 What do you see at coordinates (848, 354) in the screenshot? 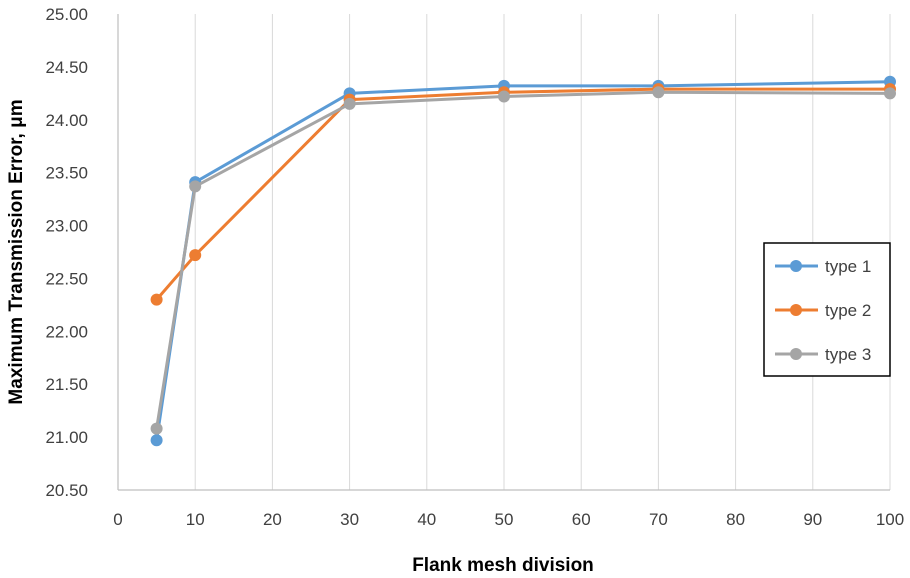
I see `legend-label: type 3` at bounding box center [848, 354].